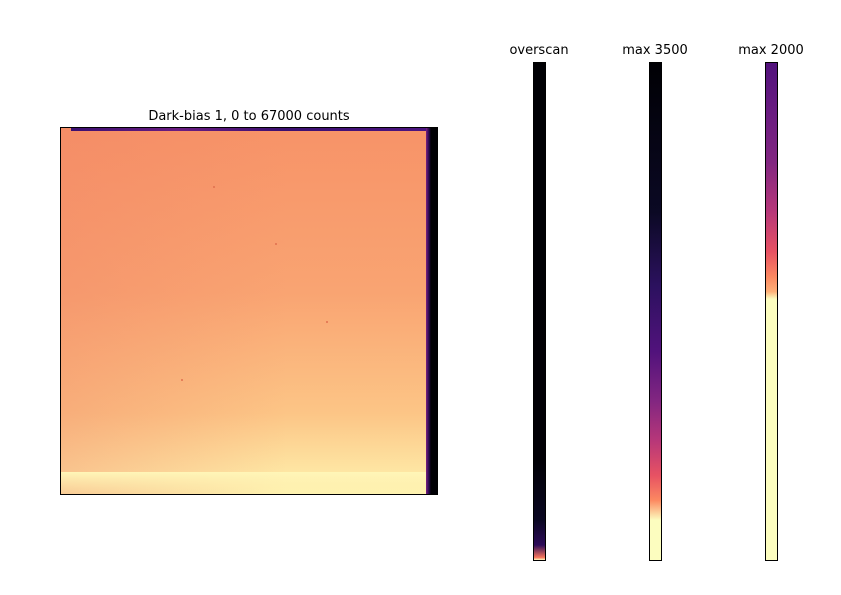 The image size is (841, 595). What do you see at coordinates (431, 311) in the screenshot?
I see `overscan-edge-column` at bounding box center [431, 311].